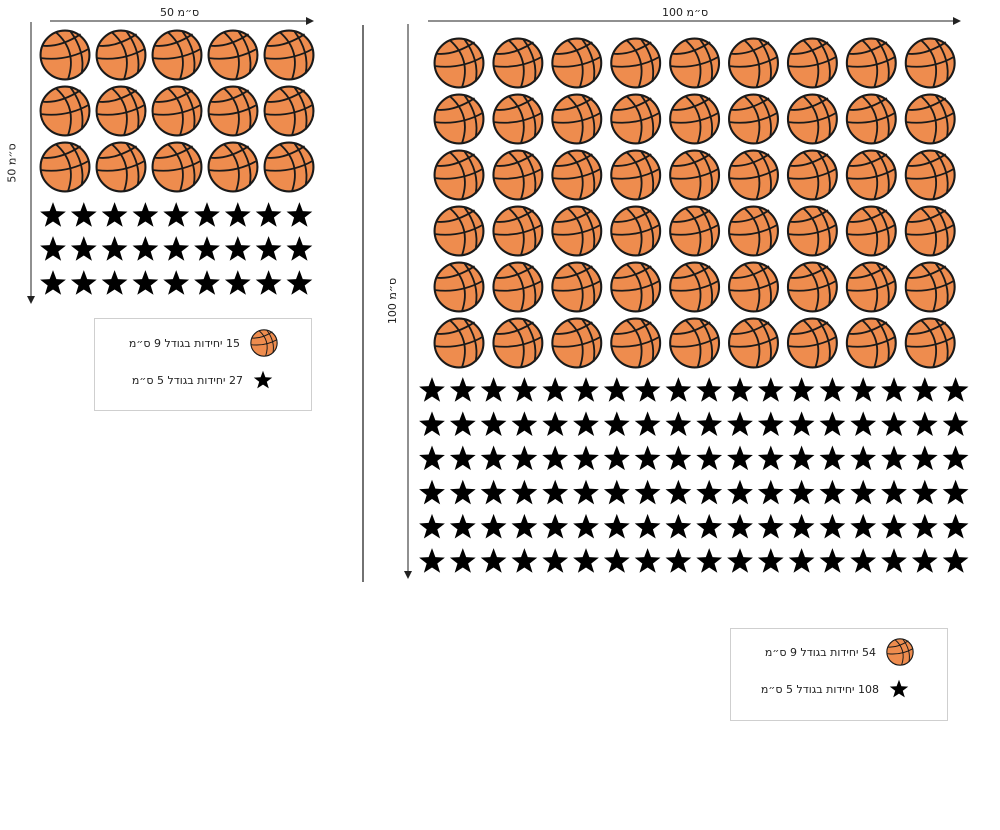  What do you see at coordinates (685, 12) in the screenshot?
I see `large-width-label: 100 ס״מ` at bounding box center [685, 12].